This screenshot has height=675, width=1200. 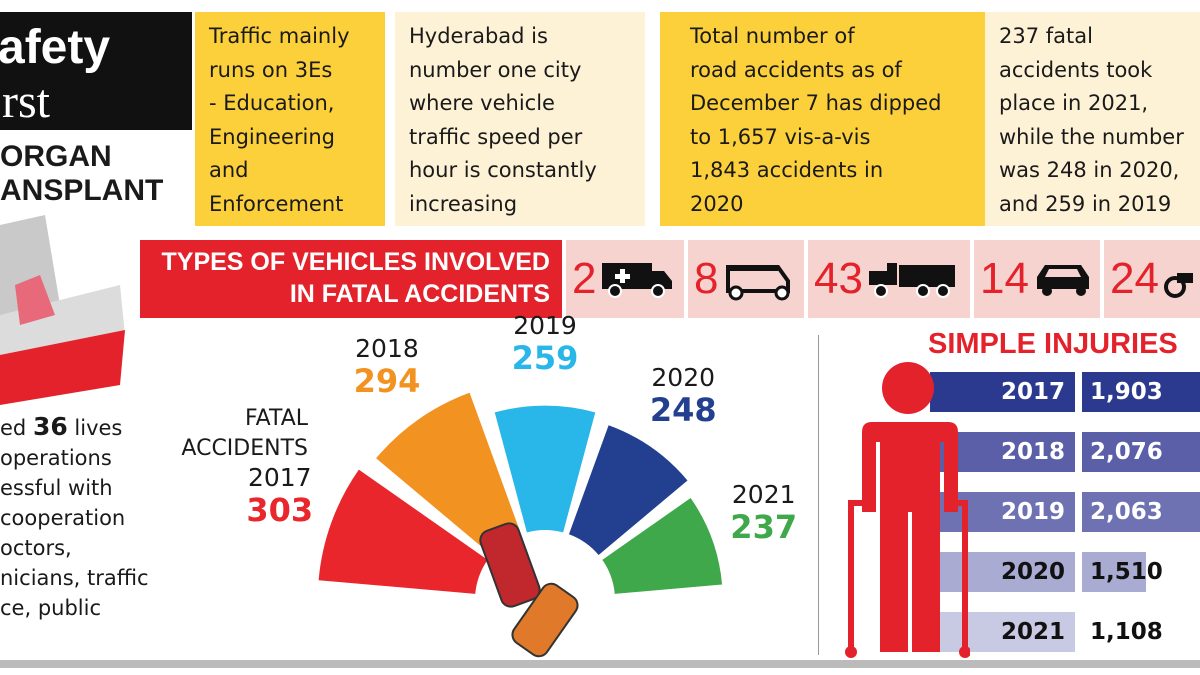 What do you see at coordinates (496, 136) in the screenshot?
I see `fact-line: traffic speed per` at bounding box center [496, 136].